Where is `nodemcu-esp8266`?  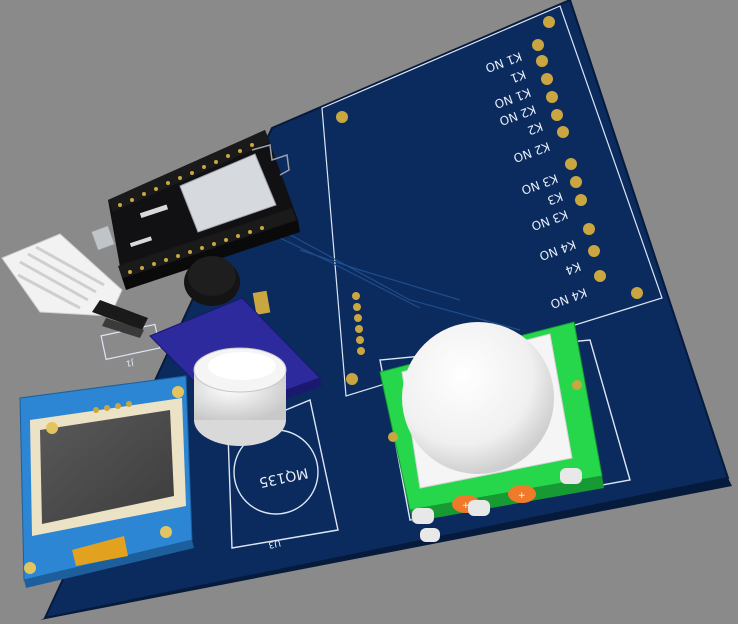 nodemcu-esp8266 is located at coordinates (195, 210).